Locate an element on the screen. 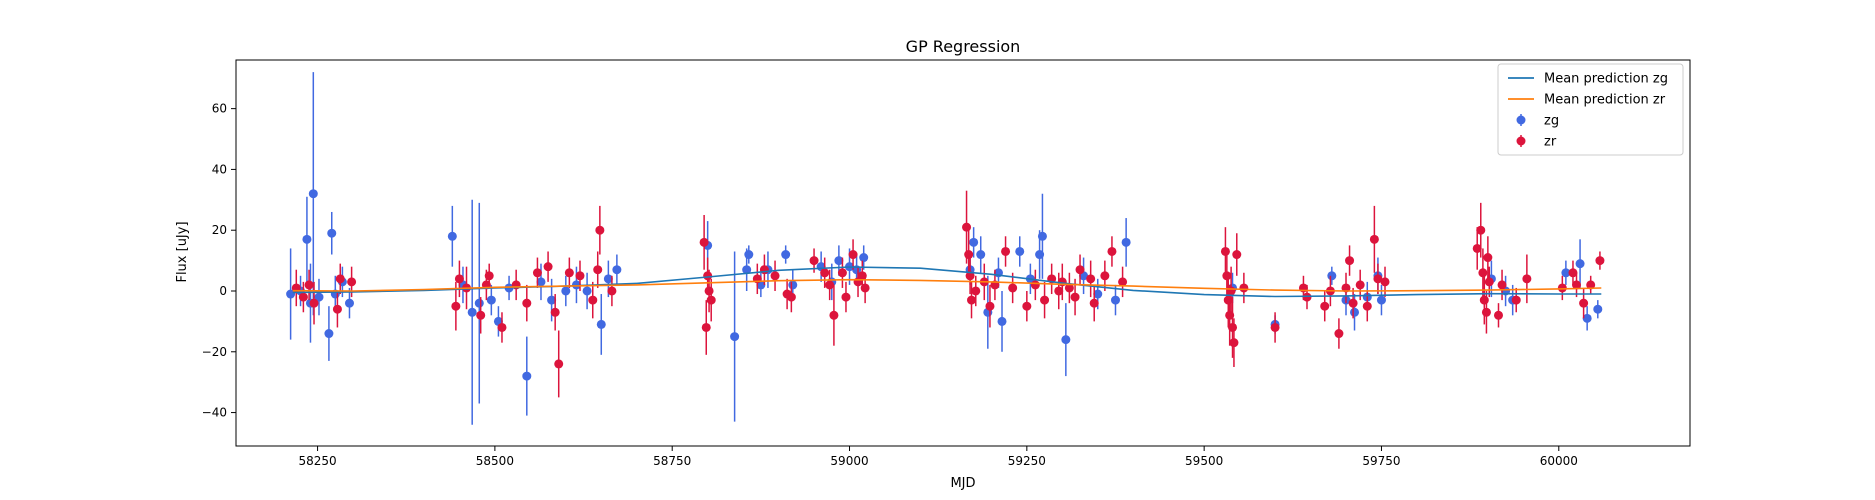 This screenshot has height=500, width=1875. x-tick-label-2: 58750 is located at coordinates (672, 461).